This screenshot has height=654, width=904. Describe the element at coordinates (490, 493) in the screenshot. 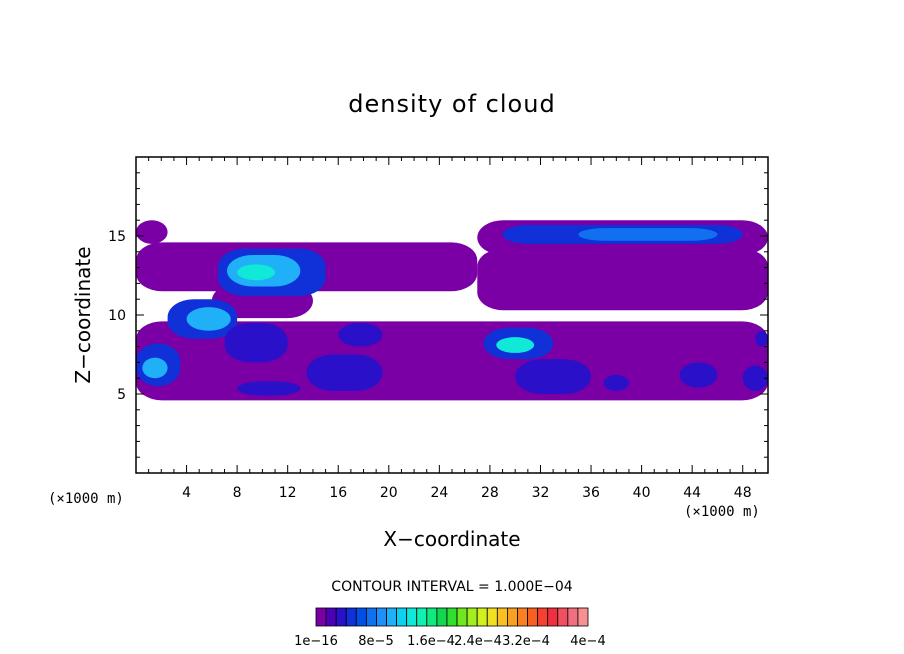

I see `x-tick-label: 28` at that location.